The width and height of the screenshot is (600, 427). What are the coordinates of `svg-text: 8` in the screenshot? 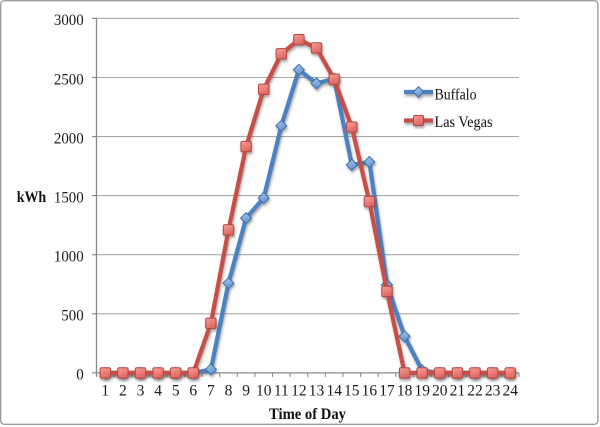 It's located at (229, 391).